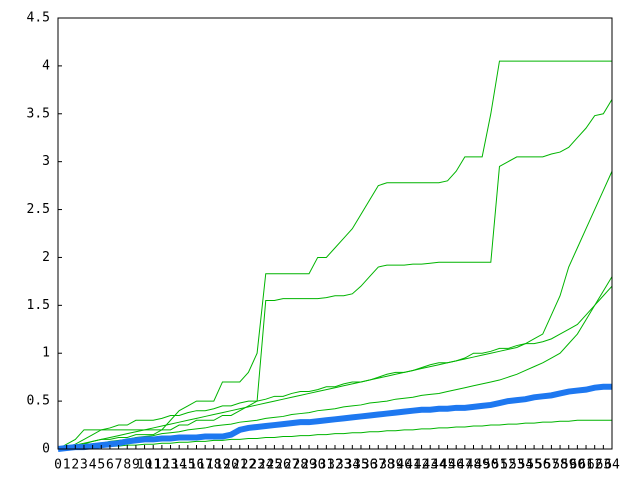 The image size is (640, 480). I want to click on x-tick-label: 42, so click(422, 465).